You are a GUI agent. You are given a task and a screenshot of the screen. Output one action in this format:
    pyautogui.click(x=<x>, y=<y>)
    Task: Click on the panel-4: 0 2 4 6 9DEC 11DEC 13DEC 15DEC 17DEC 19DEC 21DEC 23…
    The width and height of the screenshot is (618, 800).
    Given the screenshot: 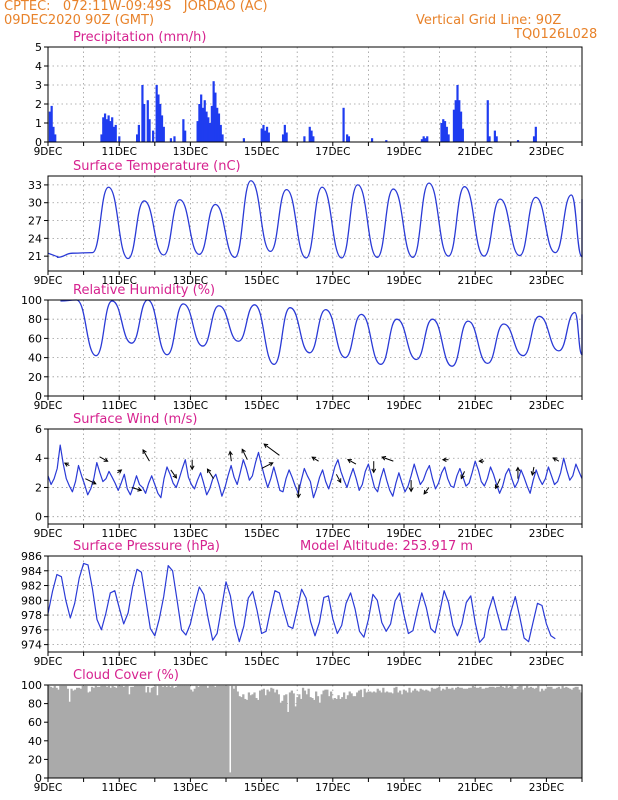 What is the action you would take?
    pyautogui.click(x=308, y=476)
    